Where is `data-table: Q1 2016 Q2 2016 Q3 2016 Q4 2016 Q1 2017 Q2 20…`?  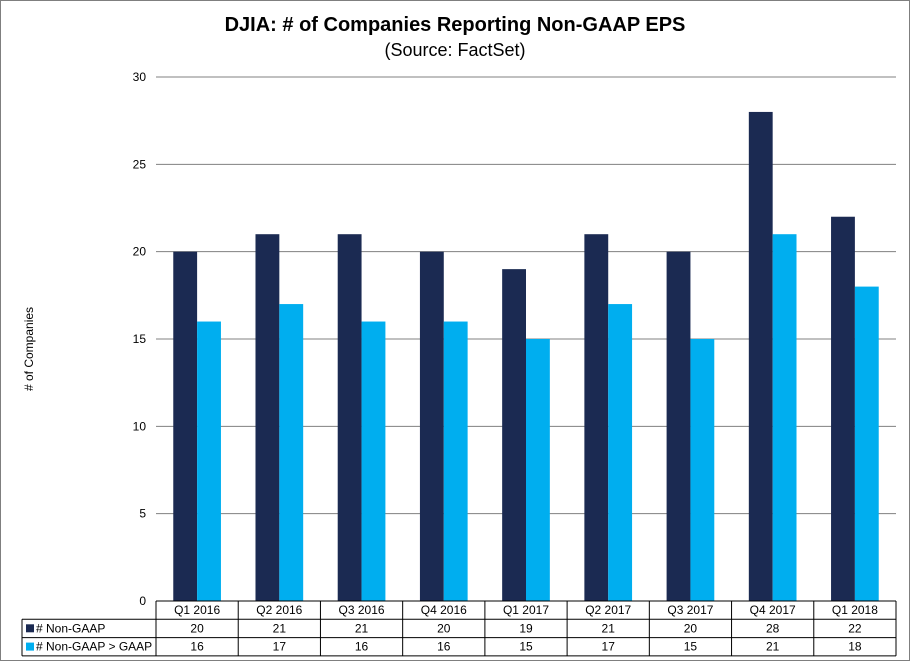
data-table: Q1 2016 Q2 2016 Q3 2016 Q4 2016 Q1 2017 Q2 20… is located at coordinates (459, 628).